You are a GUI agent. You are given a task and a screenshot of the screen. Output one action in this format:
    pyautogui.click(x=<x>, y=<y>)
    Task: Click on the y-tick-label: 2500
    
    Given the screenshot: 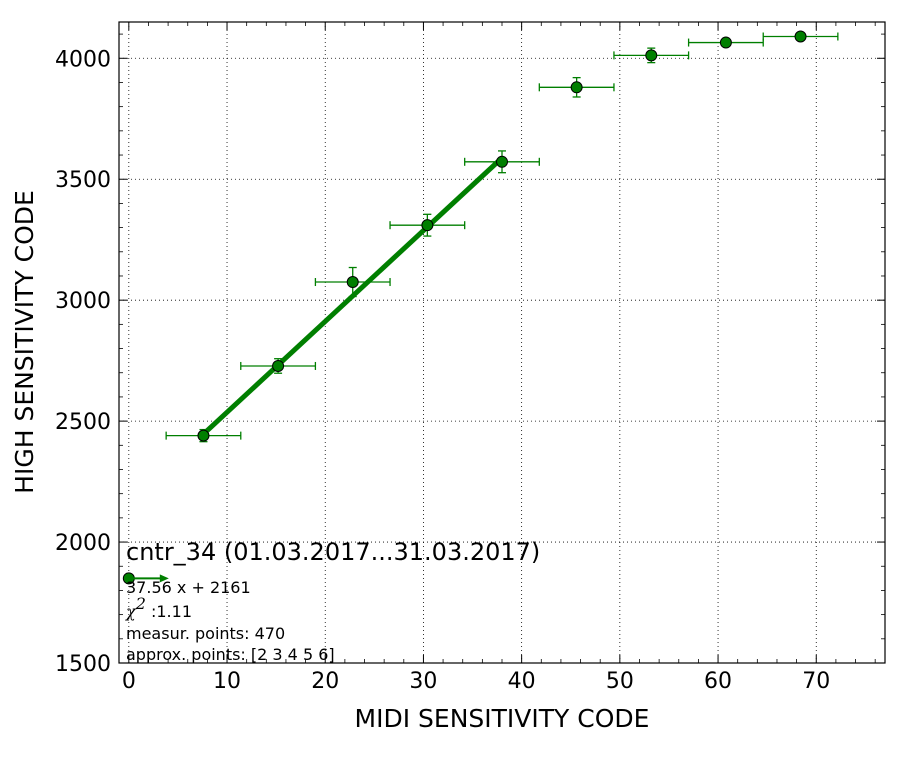 What is the action you would take?
    pyautogui.click(x=83, y=422)
    